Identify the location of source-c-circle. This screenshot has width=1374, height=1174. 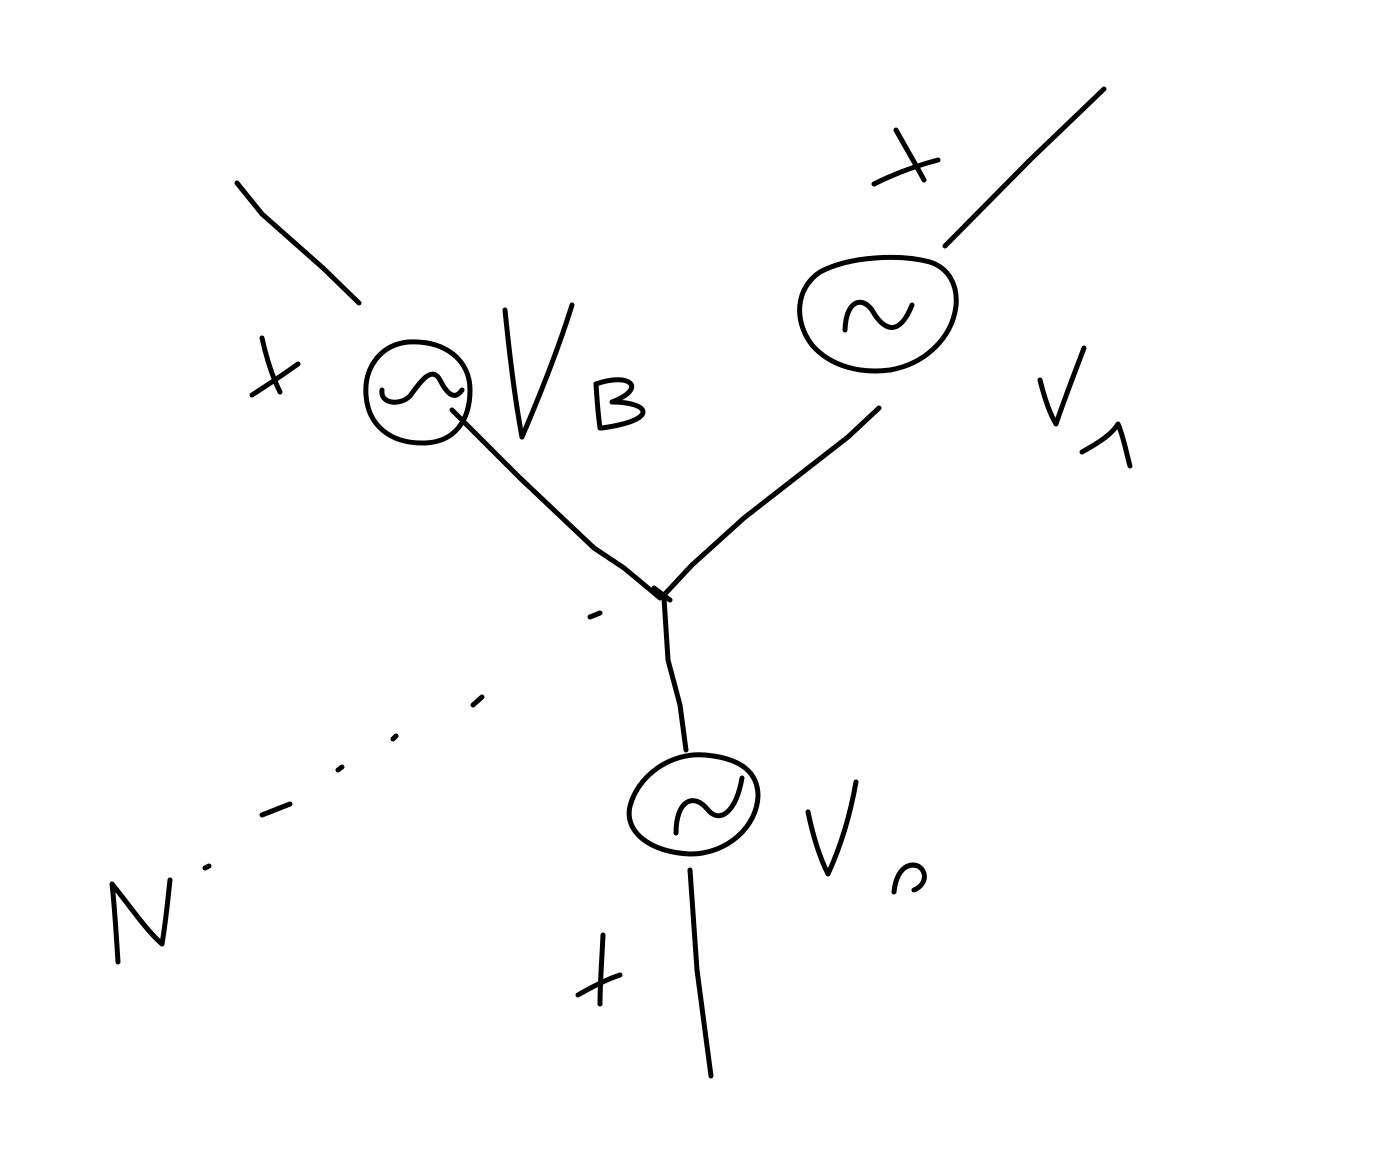
(693, 804).